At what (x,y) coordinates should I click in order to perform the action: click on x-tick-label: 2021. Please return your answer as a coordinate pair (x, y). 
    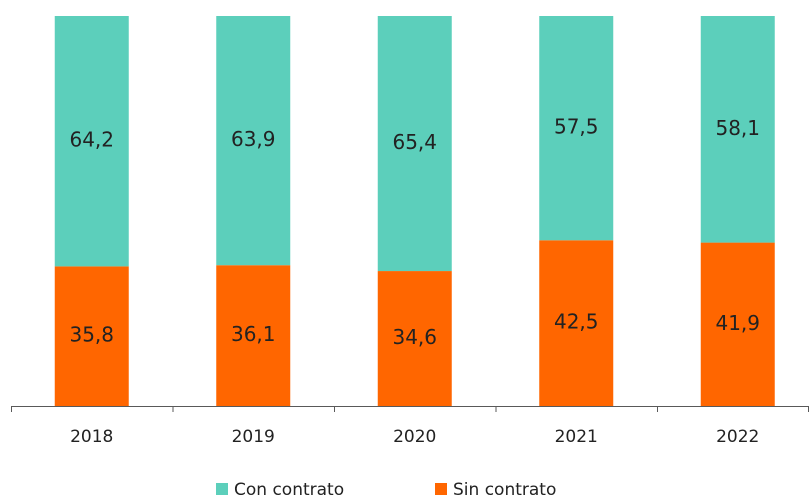
    Looking at the image, I should click on (576, 437).